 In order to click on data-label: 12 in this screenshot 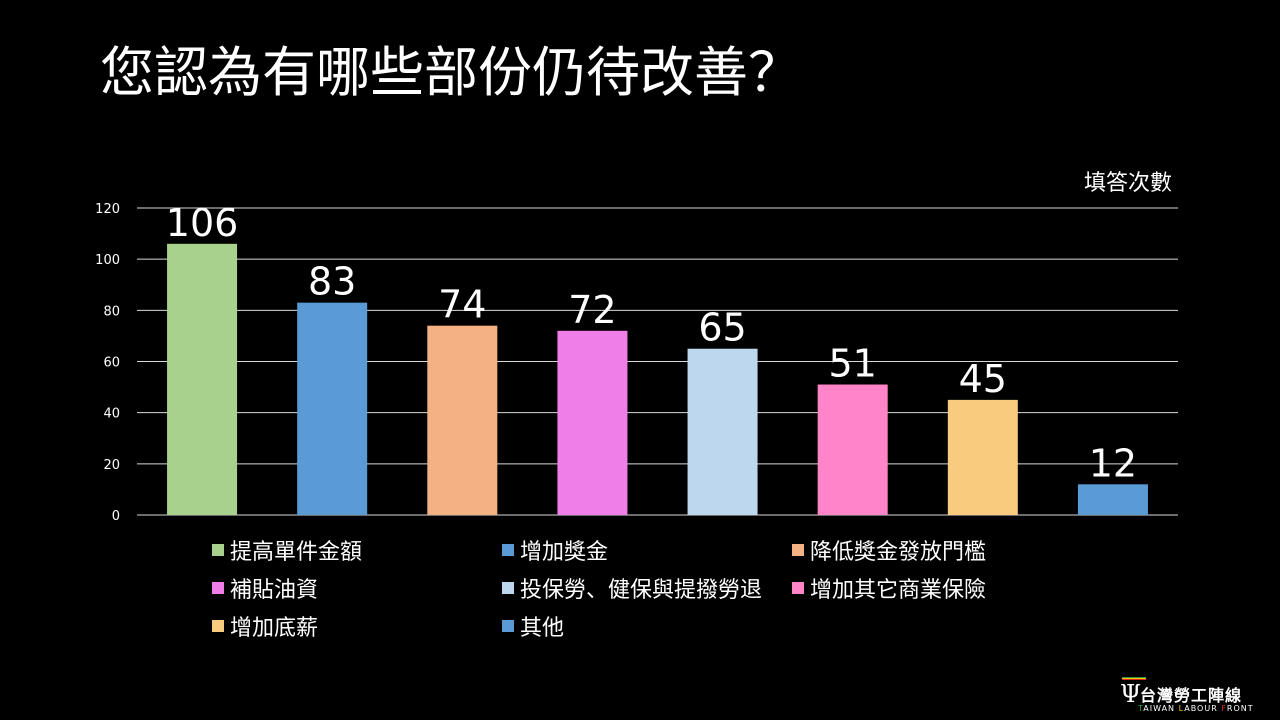, I will do `click(1113, 463)`.